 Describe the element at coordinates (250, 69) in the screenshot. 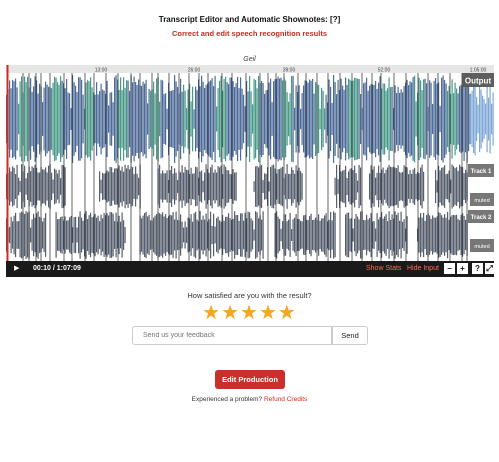

I see `timeline-ruler` at that location.